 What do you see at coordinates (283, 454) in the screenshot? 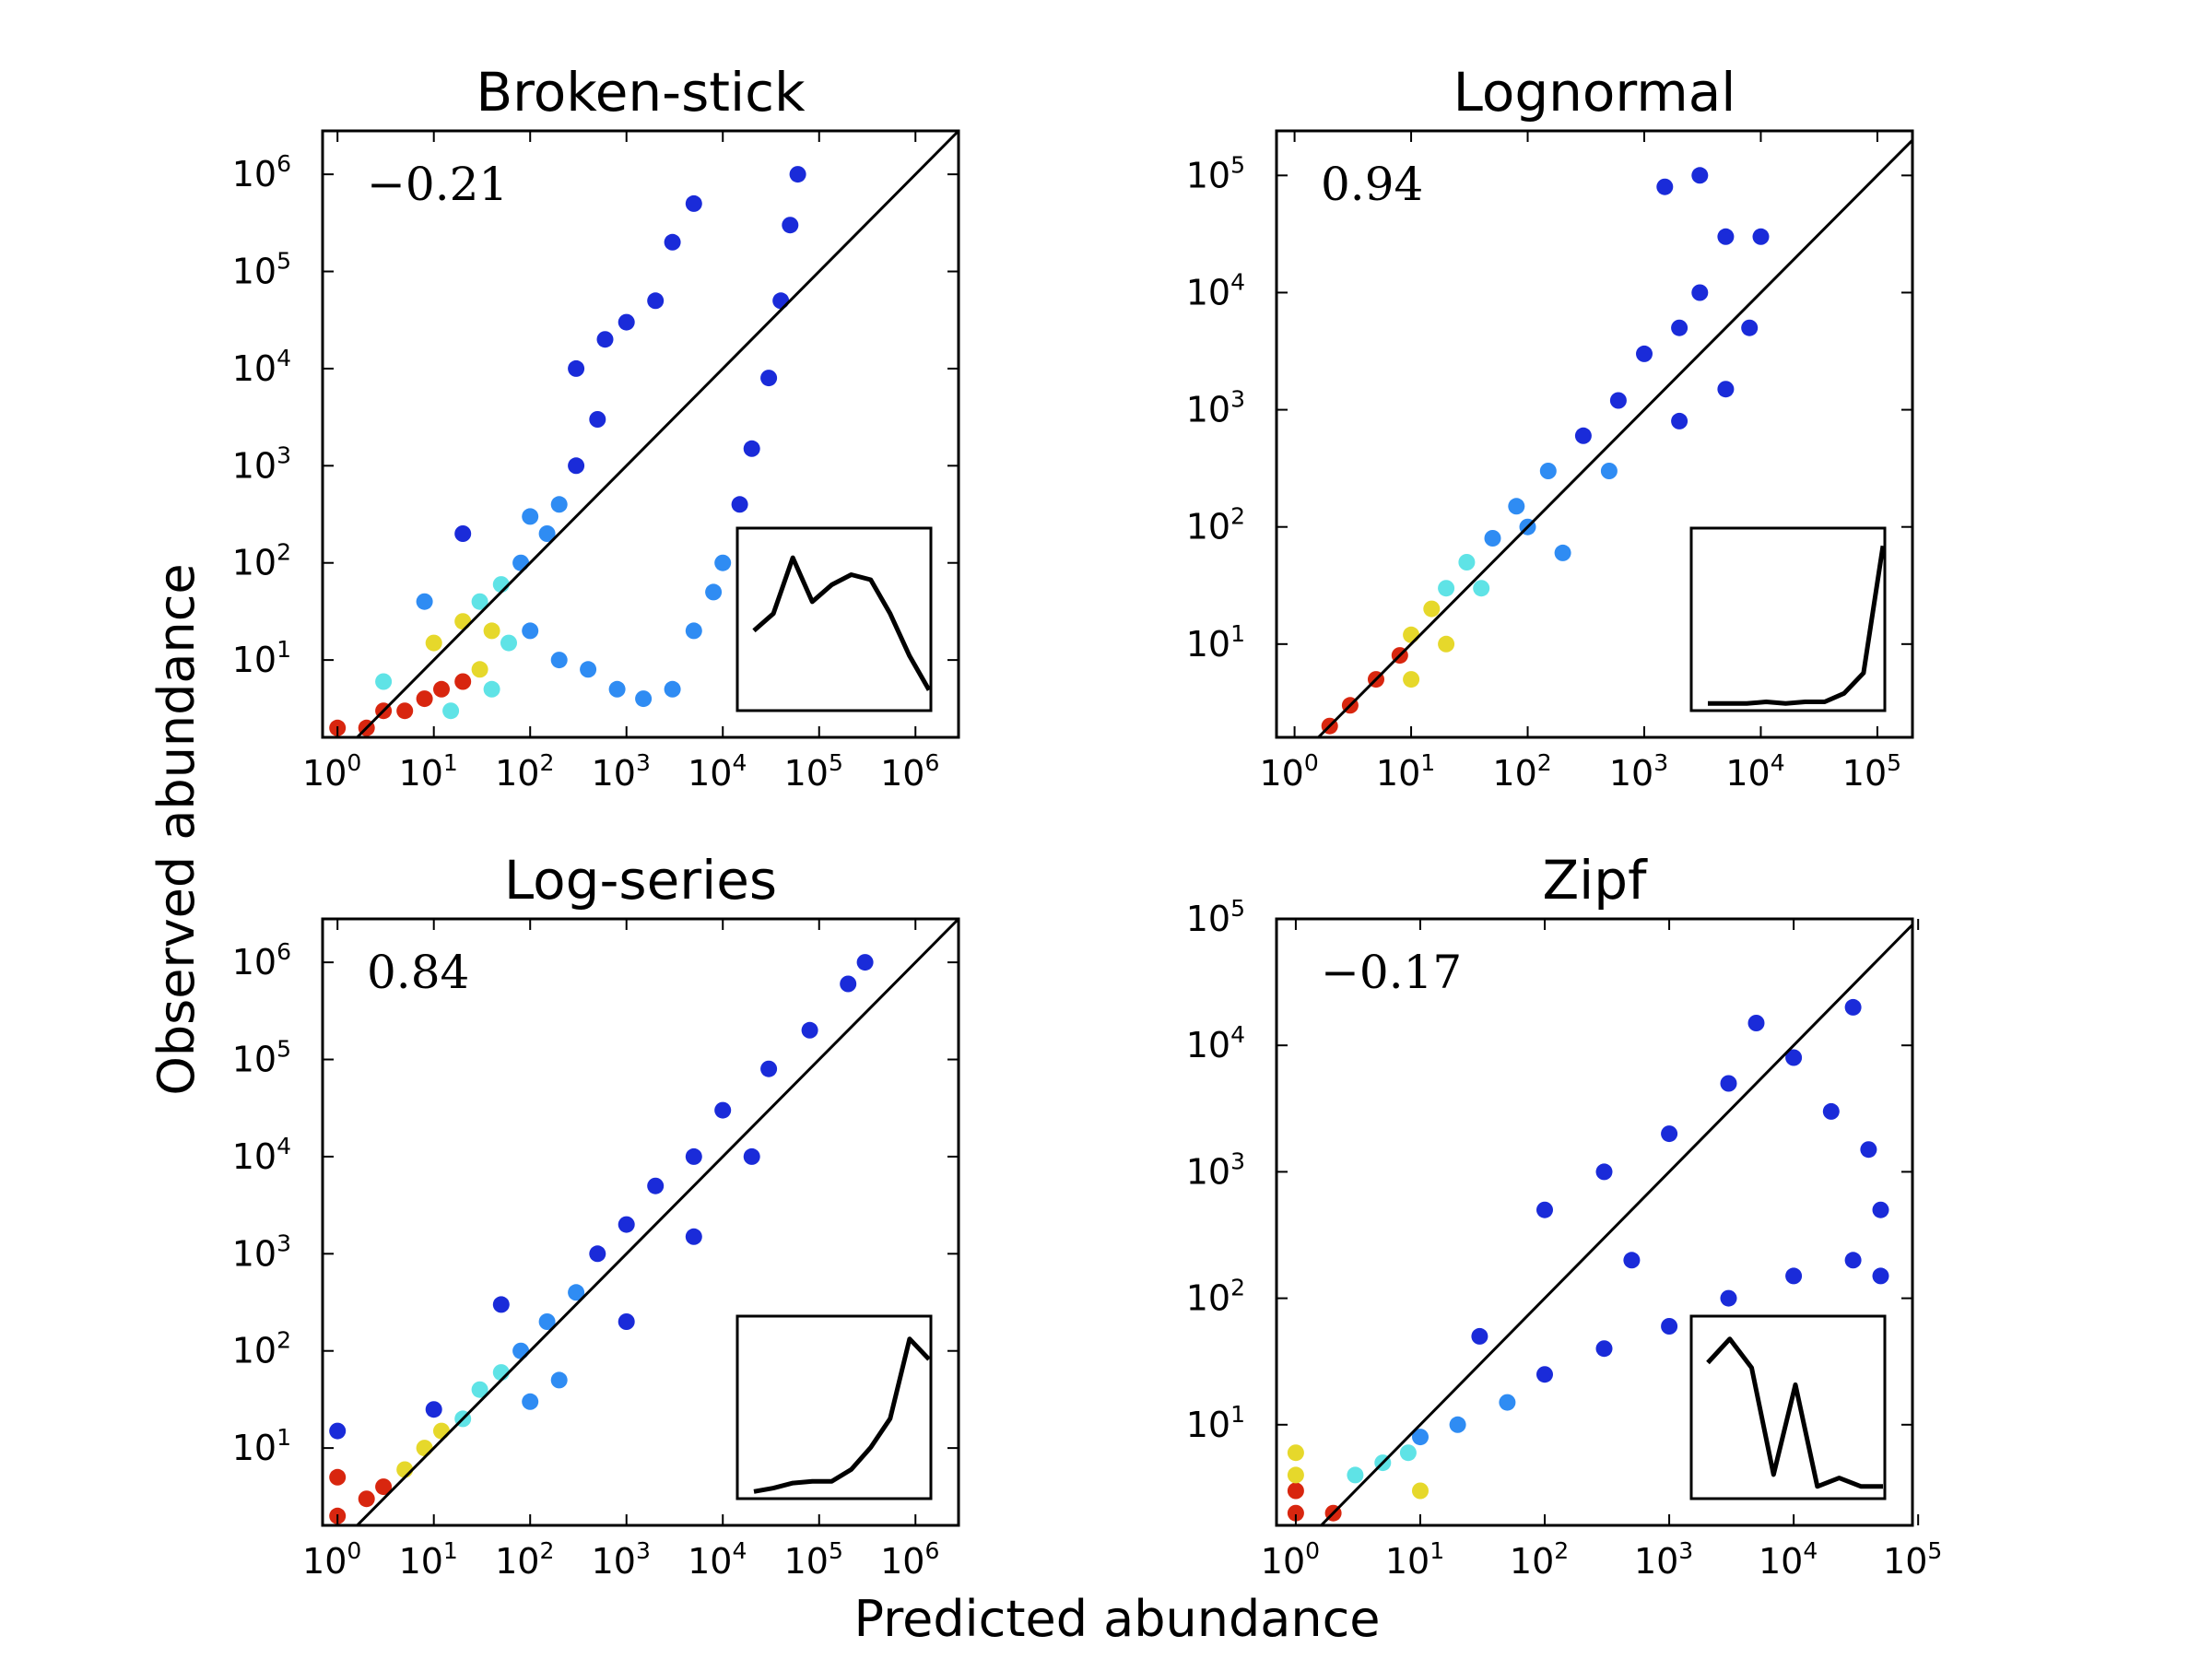
I see `y-tick-exponent: 3` at bounding box center [283, 454].